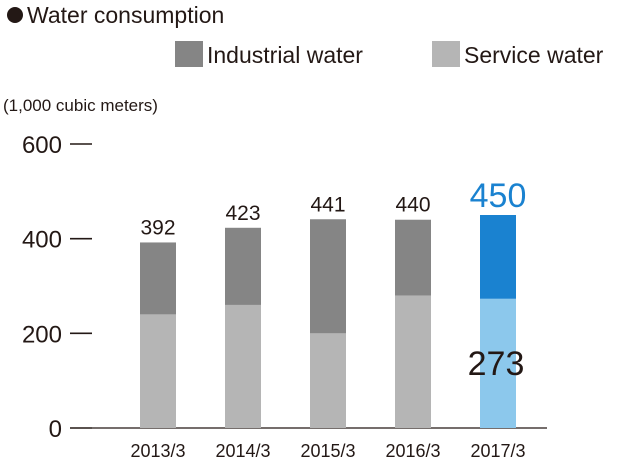 This screenshot has height=470, width=633. Describe the element at coordinates (42, 334) in the screenshot. I see `y-tick-label: 200` at that location.